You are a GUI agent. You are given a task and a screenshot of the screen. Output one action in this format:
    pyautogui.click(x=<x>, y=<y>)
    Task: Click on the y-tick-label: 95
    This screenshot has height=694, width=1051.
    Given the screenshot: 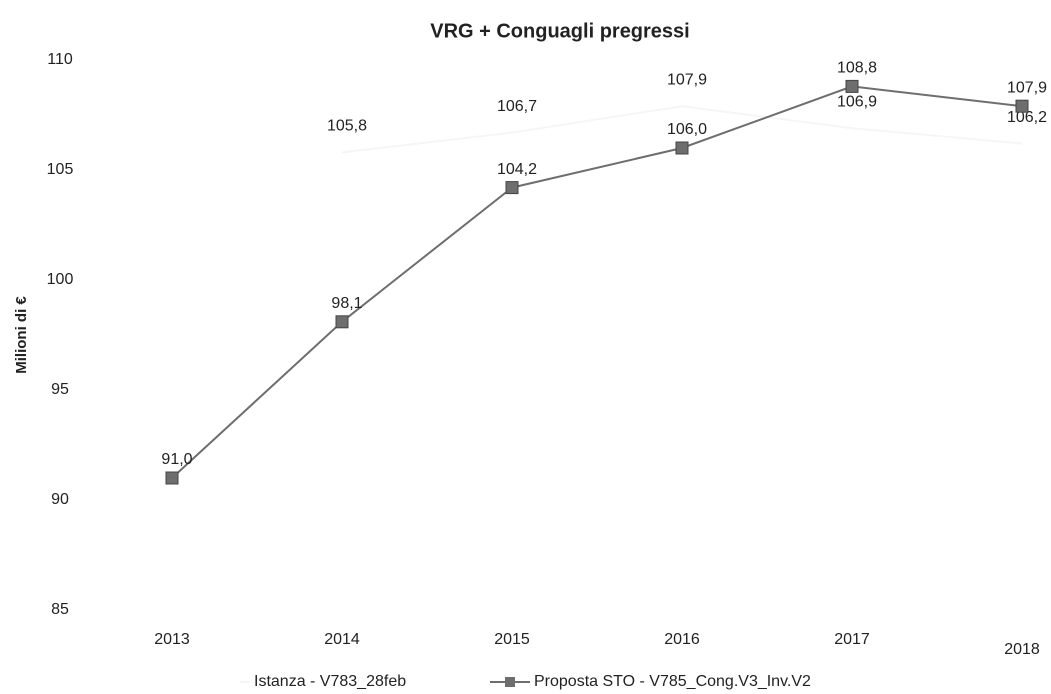 What is the action you would take?
    pyautogui.click(x=60, y=389)
    